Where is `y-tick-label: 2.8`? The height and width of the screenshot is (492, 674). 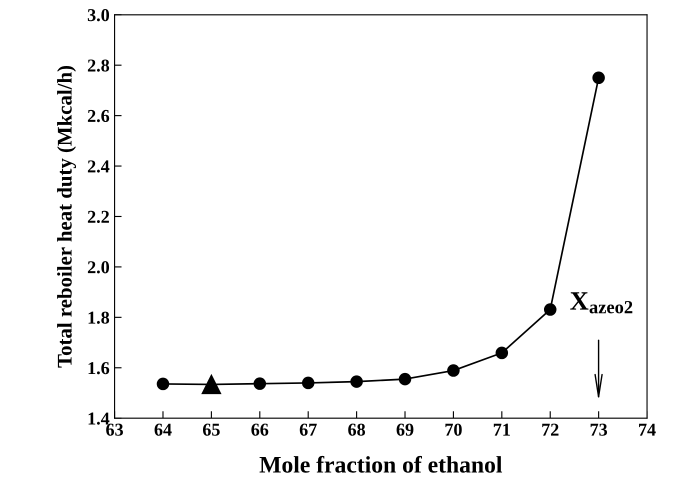 y-tick-label: 2.8 is located at coordinates (99, 65).